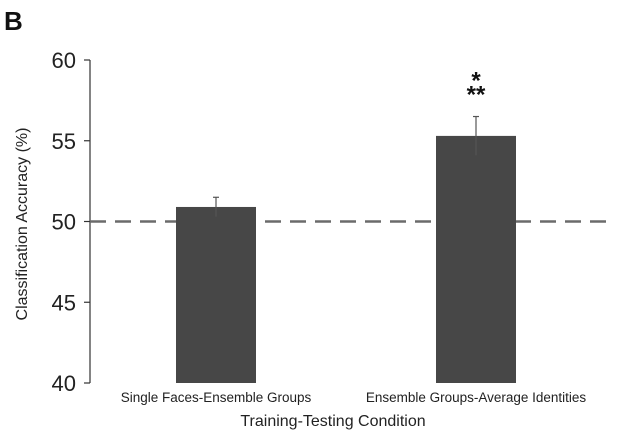  What do you see at coordinates (332, 421) in the screenshot?
I see `x-axis-label: Training-Testing Condition` at bounding box center [332, 421].